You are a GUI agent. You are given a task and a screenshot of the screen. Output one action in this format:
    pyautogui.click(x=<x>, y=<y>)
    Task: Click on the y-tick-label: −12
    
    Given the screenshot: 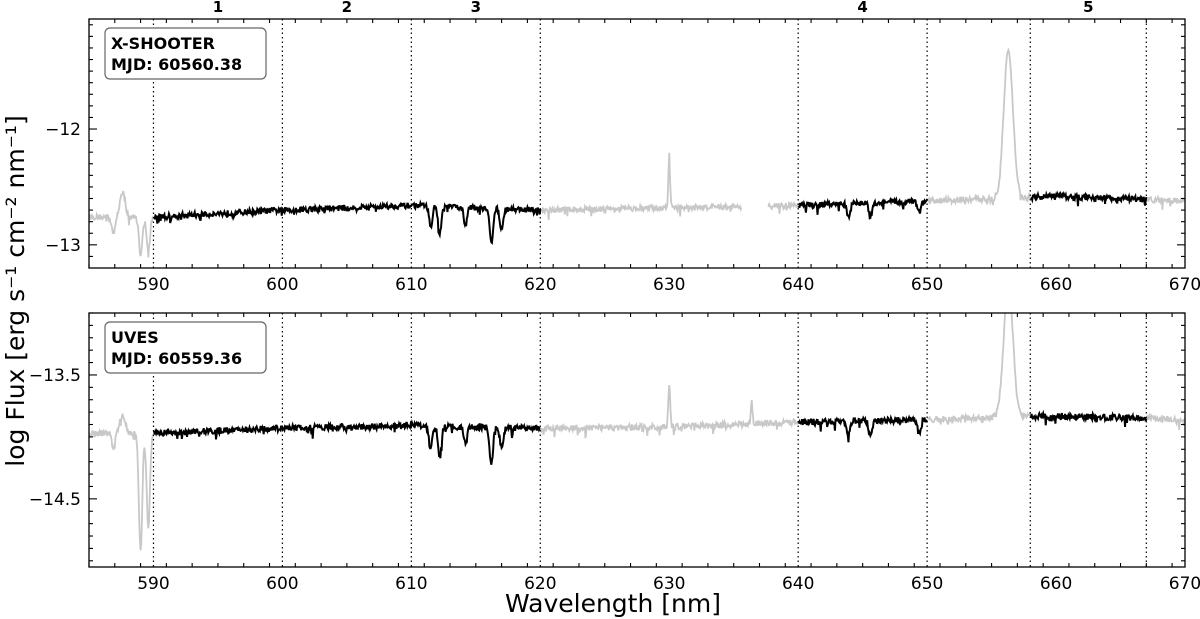 What is the action you would take?
    pyautogui.click(x=63, y=130)
    